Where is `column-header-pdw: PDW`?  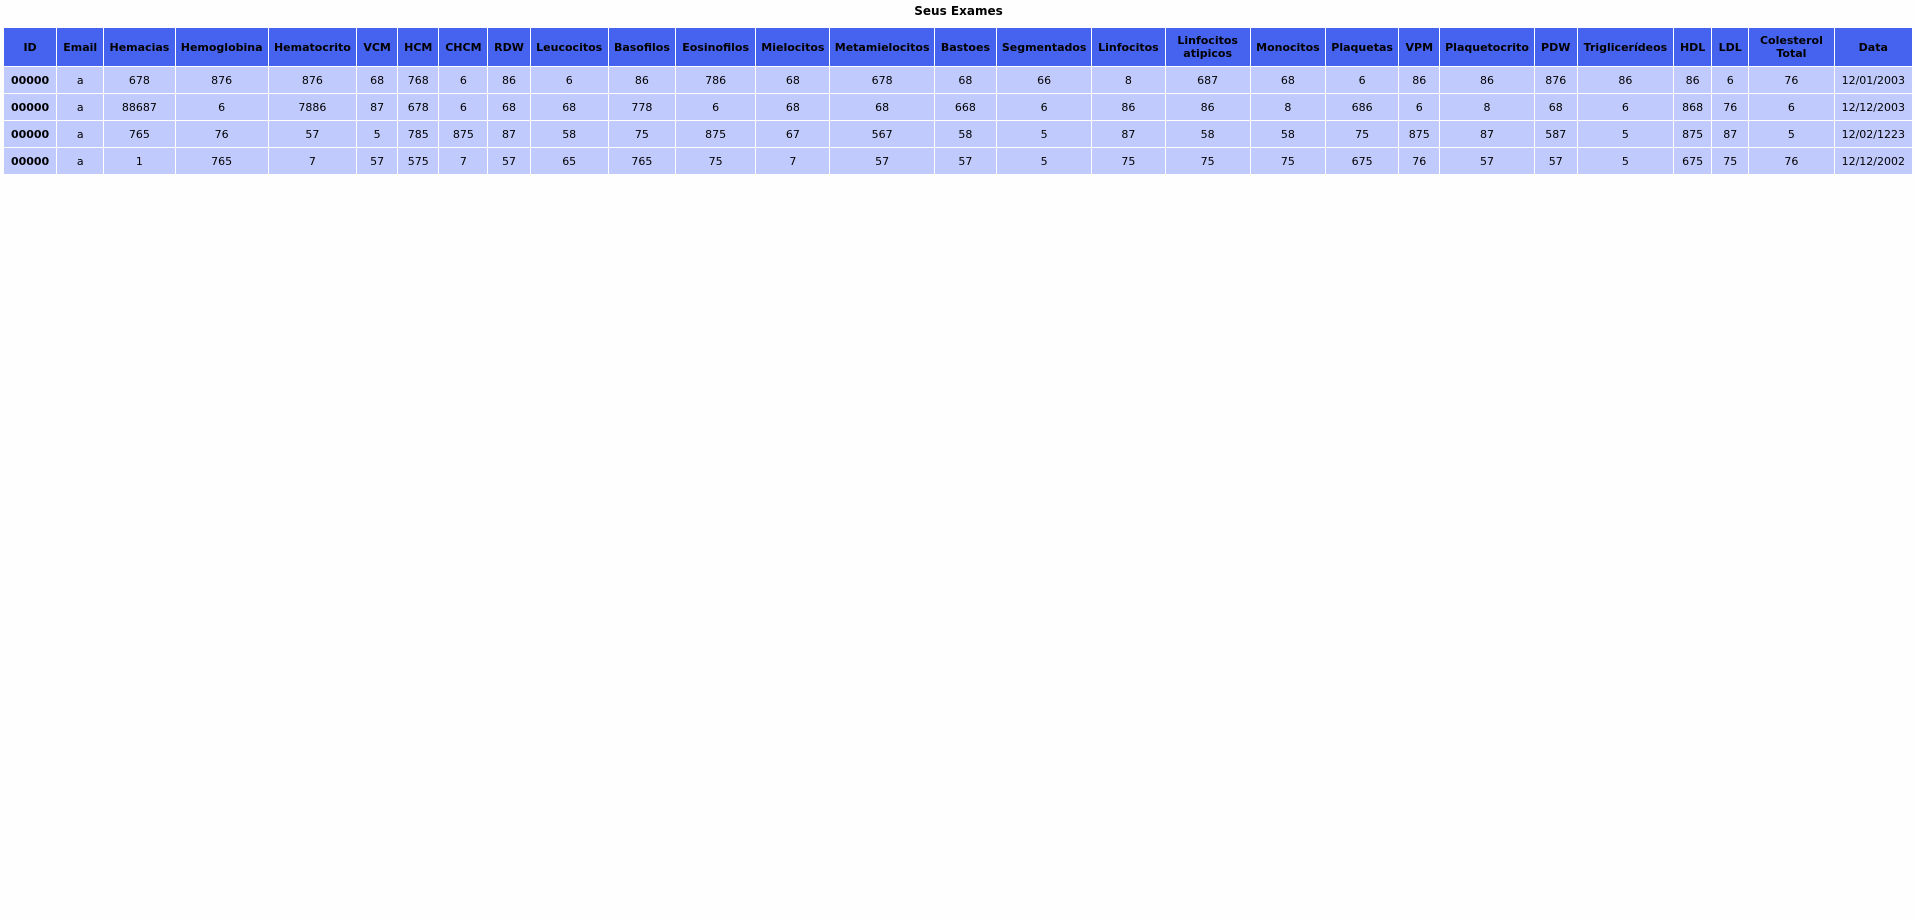
column-header-pdw: PDW is located at coordinates (1555, 47).